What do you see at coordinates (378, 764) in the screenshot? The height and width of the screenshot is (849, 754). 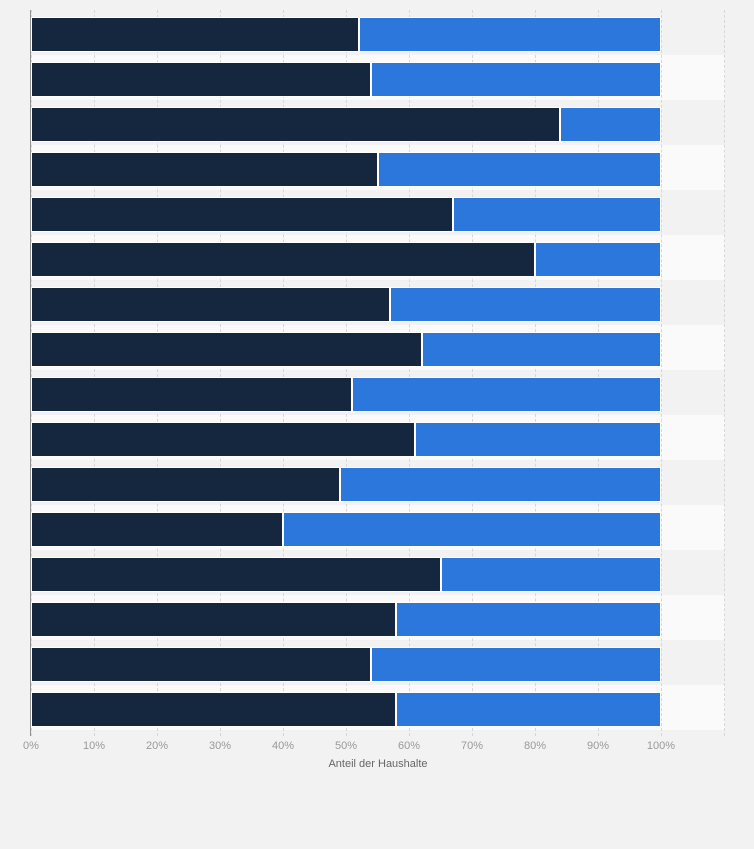 I see `x-axis-title: Anteil der Haushalte` at bounding box center [378, 764].